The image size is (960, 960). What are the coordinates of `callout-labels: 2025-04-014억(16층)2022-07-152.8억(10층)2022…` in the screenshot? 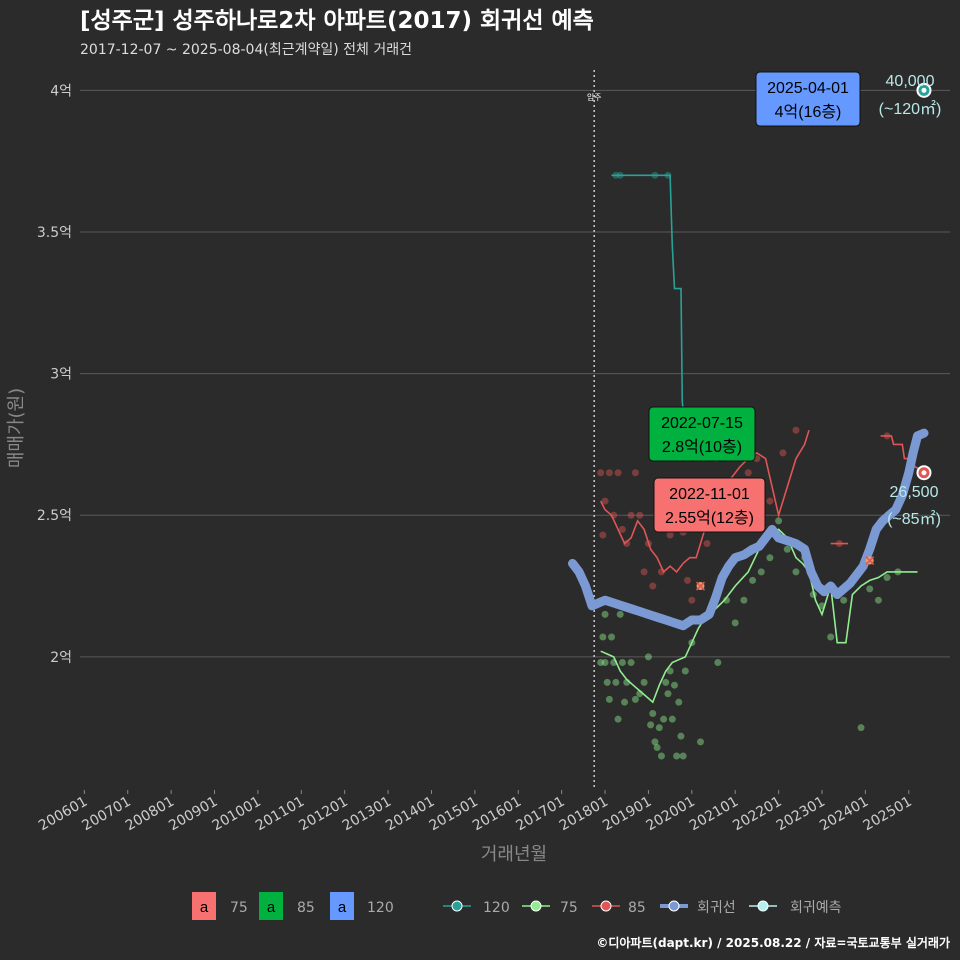 It's located at (754, 302).